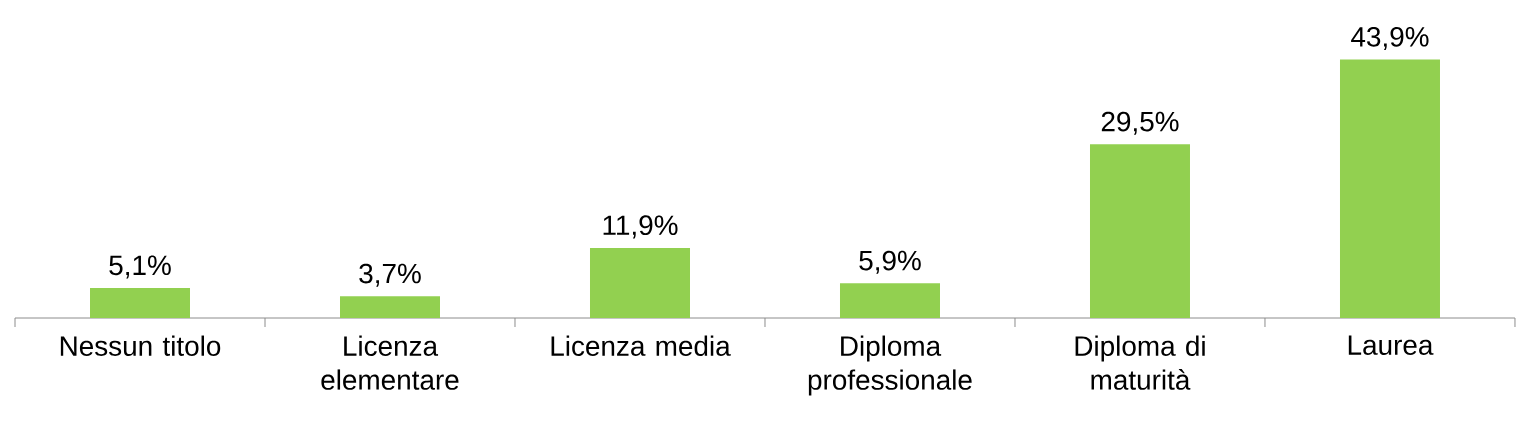 The image size is (1524, 428). Describe the element at coordinates (1390, 38) in the screenshot. I see `data-label: 43,9%` at that location.